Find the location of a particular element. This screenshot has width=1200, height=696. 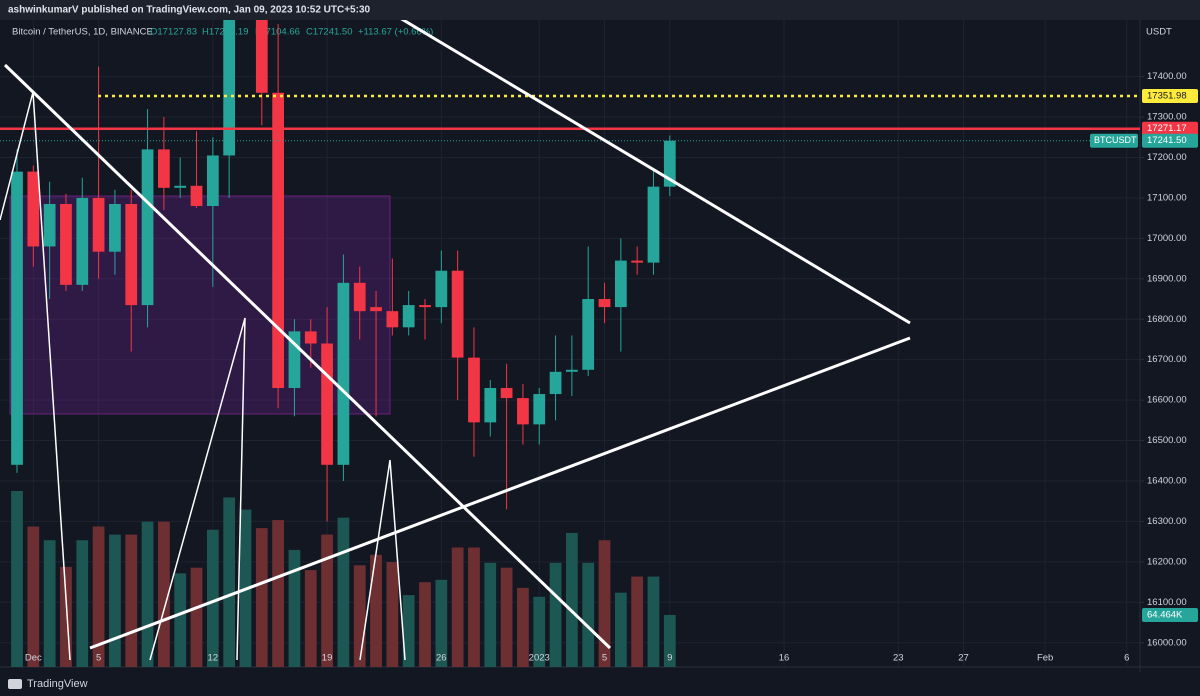

y-tick-label: 17000.00 is located at coordinates (1167, 238).